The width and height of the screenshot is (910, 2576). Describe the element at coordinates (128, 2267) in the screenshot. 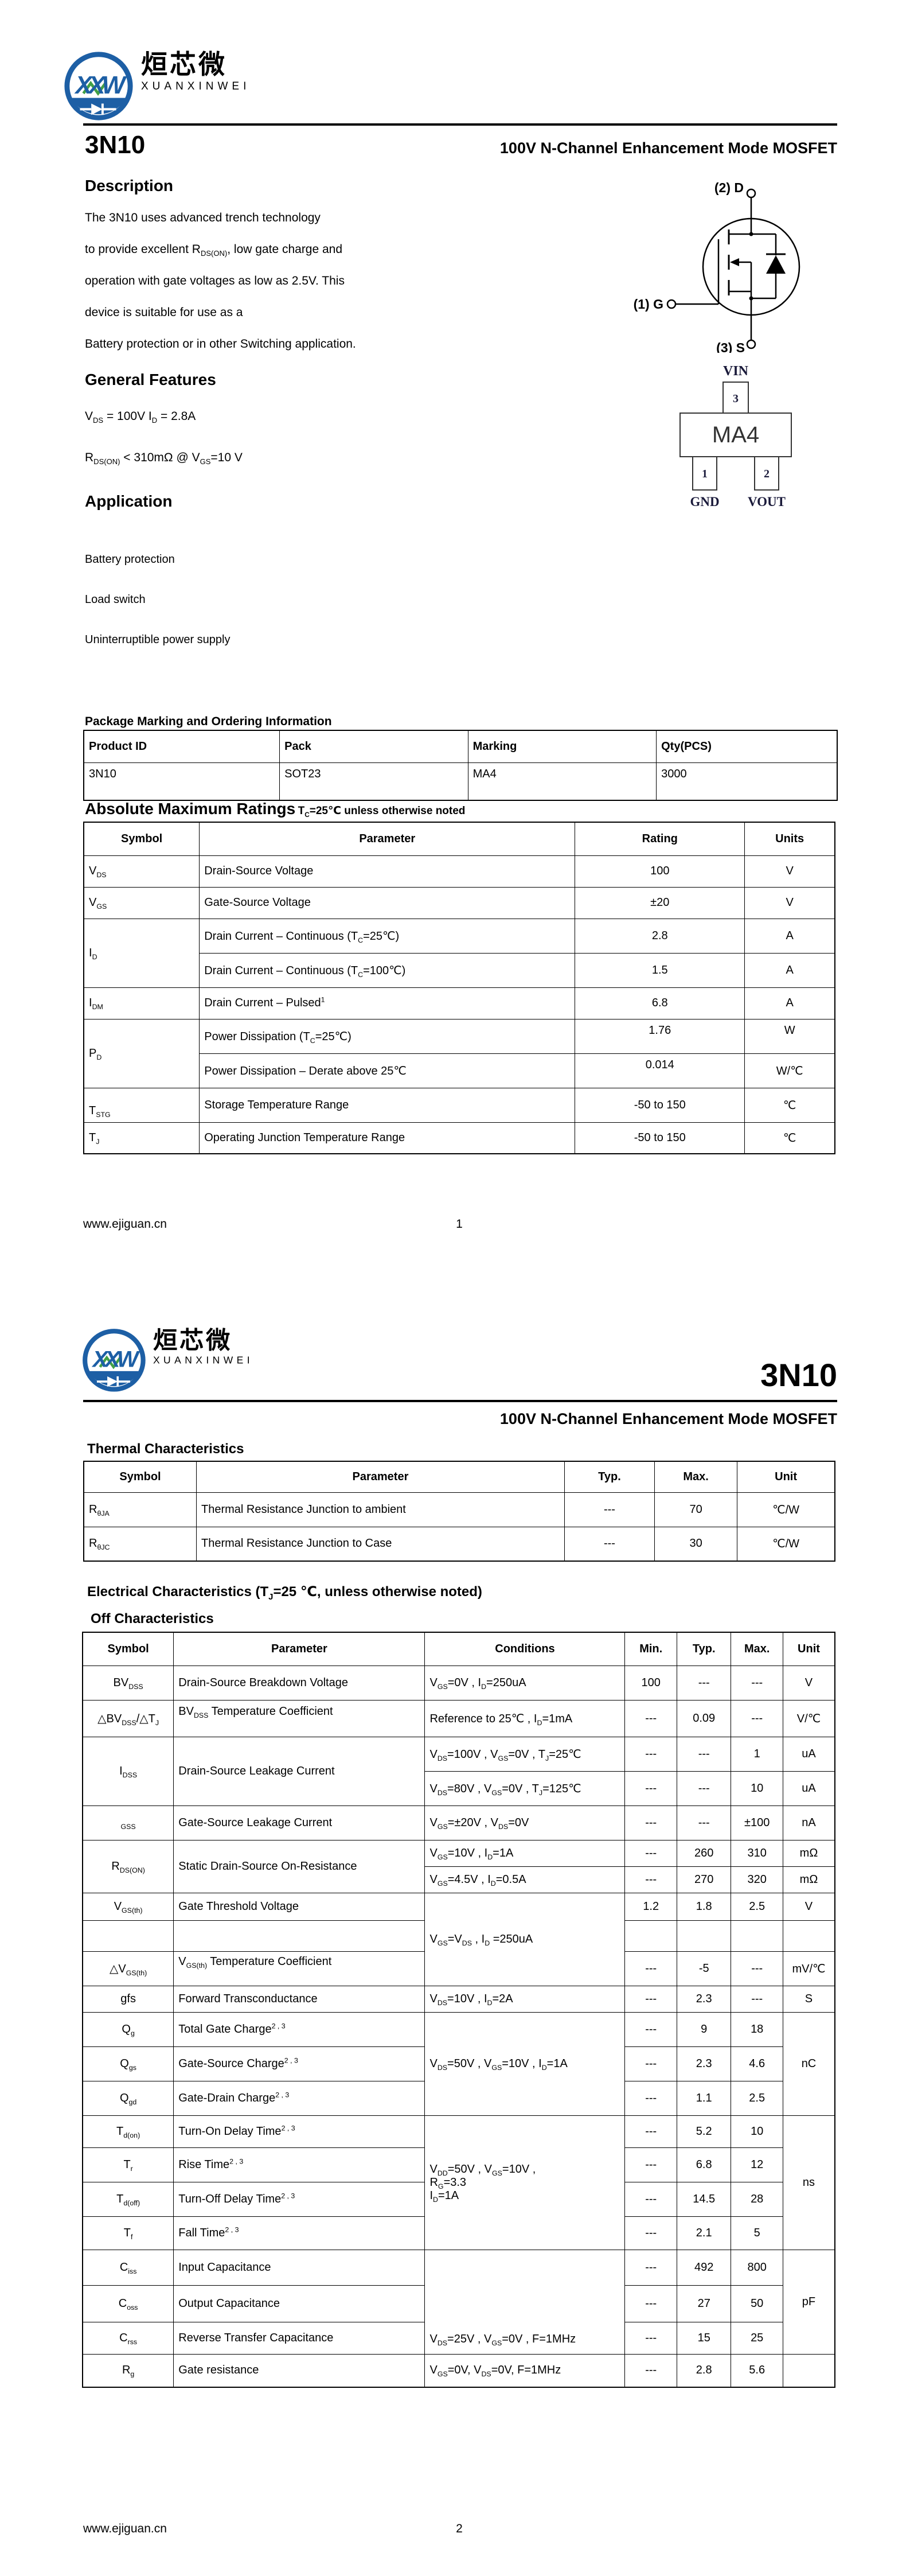

I see `symbol-cell: Ciss` at that location.